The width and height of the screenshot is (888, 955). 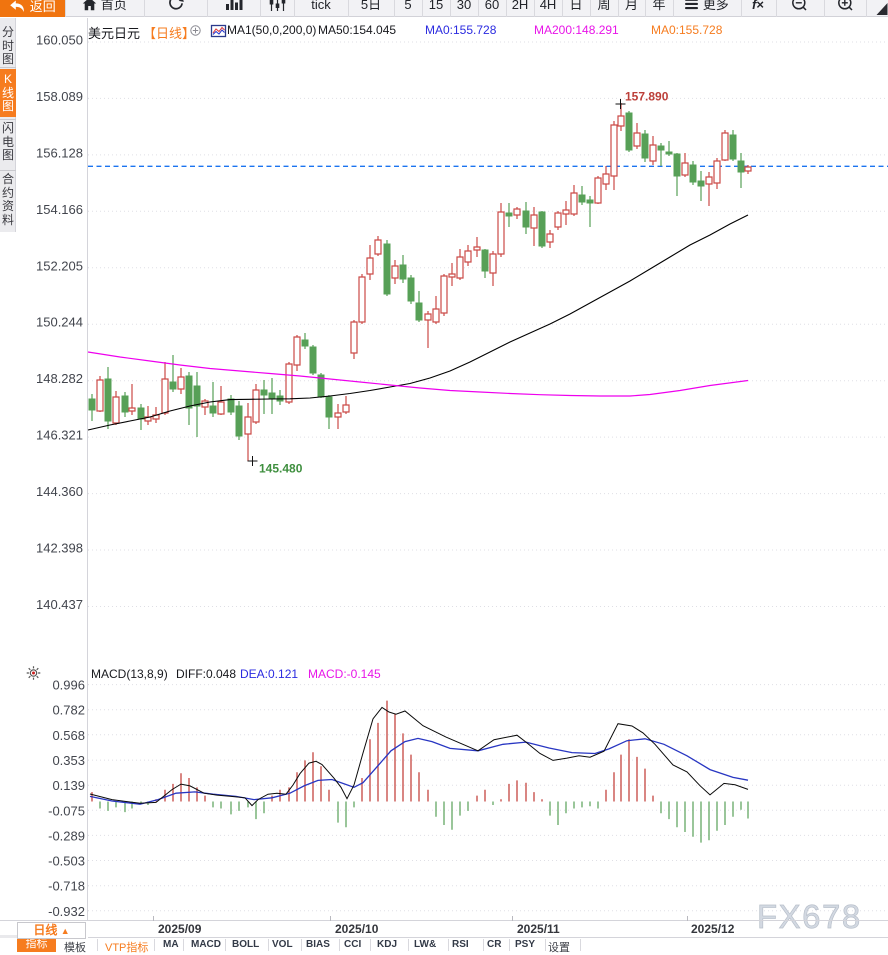 What do you see at coordinates (59, 548) in the screenshot?
I see `svg-text: 142.398` at bounding box center [59, 548].